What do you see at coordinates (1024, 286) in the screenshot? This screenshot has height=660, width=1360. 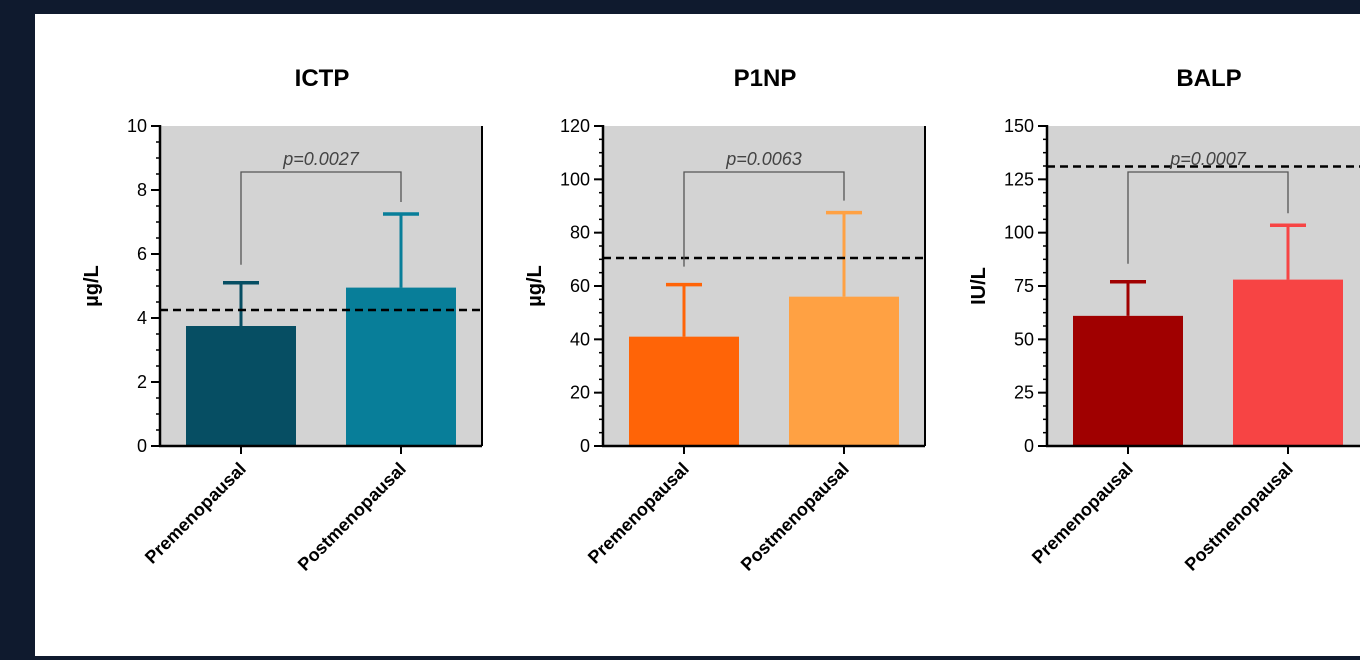 I see `y-tick-label: 75` at bounding box center [1024, 286].